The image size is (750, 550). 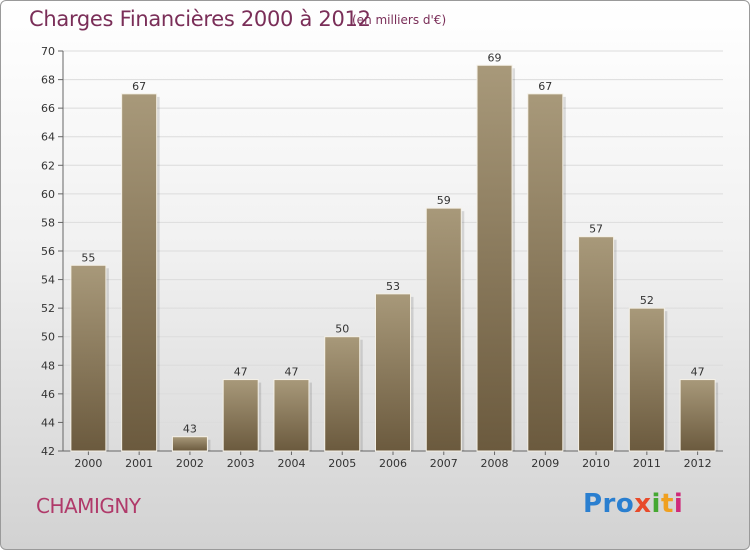 What do you see at coordinates (48, 451) in the screenshot?
I see `y-tick-label: 42` at bounding box center [48, 451].